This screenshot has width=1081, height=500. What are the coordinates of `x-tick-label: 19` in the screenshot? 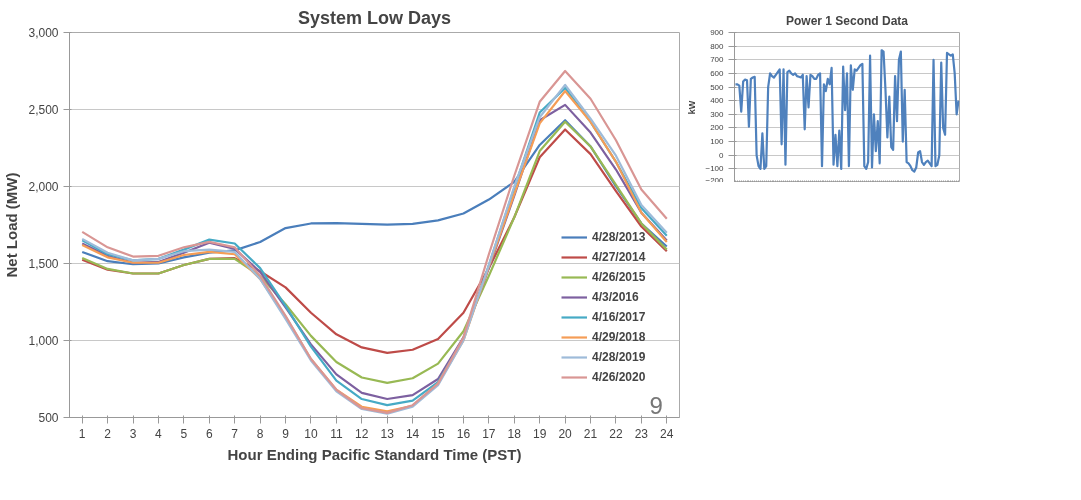 It's located at (540, 433).